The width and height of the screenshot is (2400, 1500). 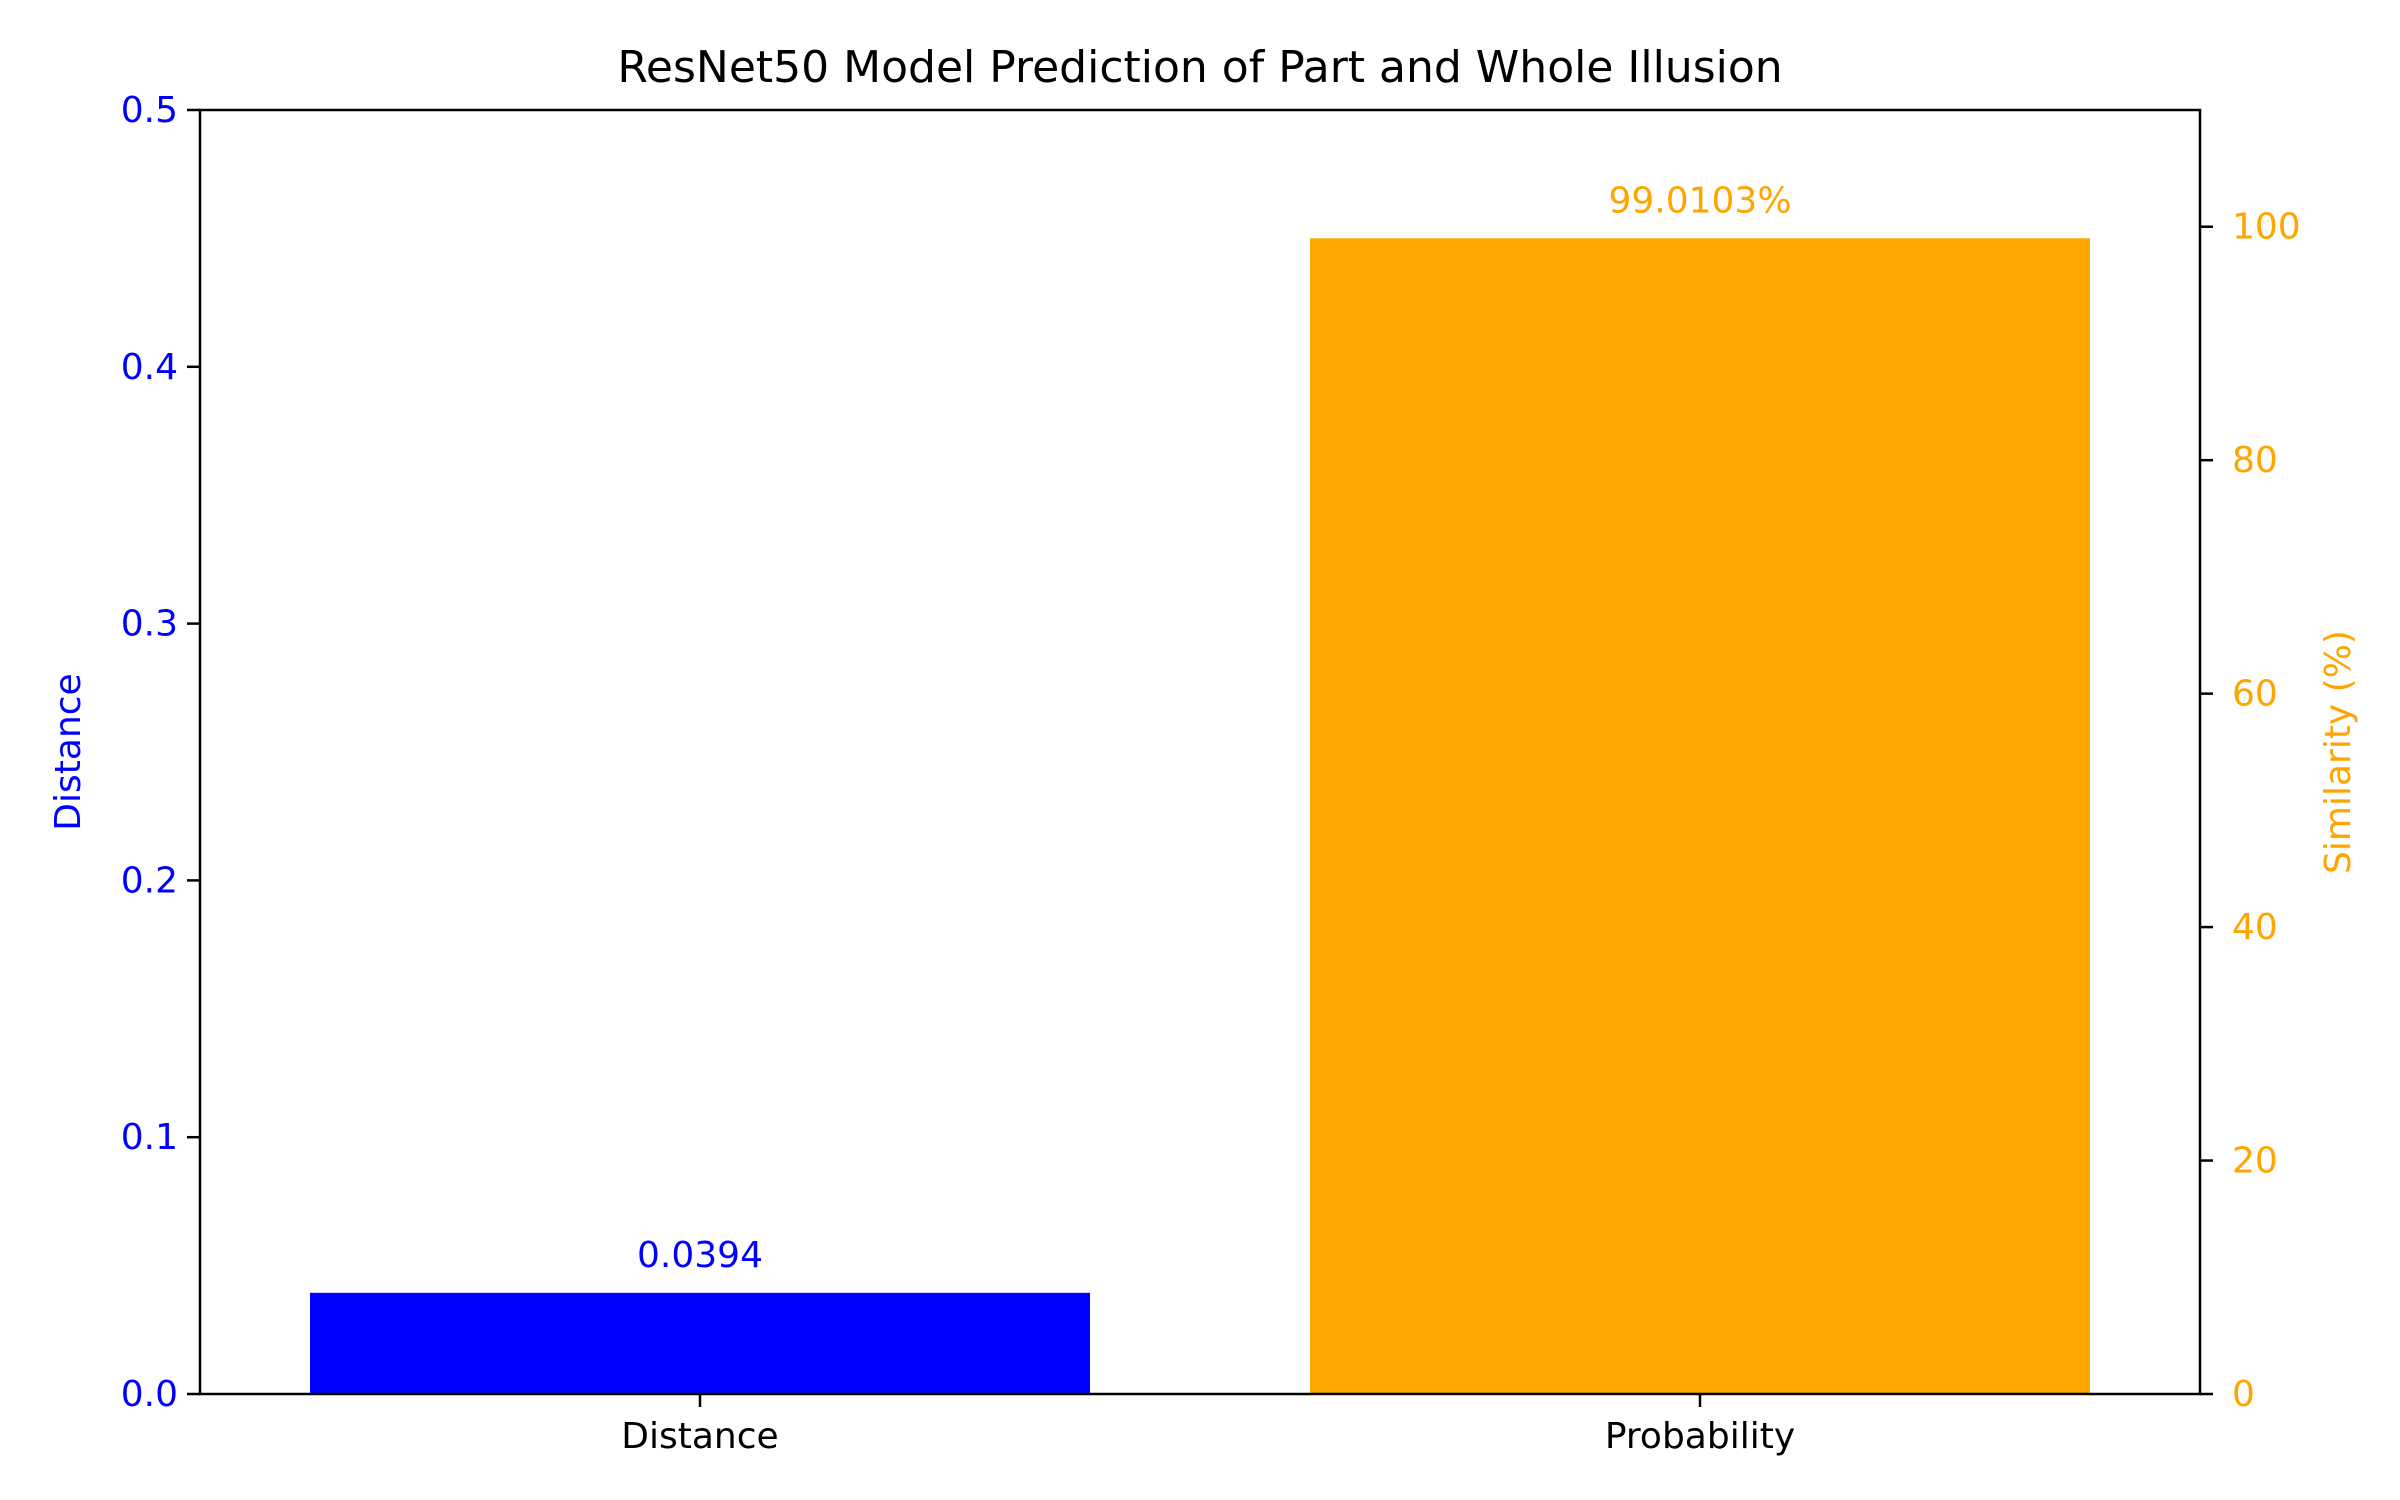 What do you see at coordinates (149, 1137) in the screenshot?
I see `left-tick-label: 0.1` at bounding box center [149, 1137].